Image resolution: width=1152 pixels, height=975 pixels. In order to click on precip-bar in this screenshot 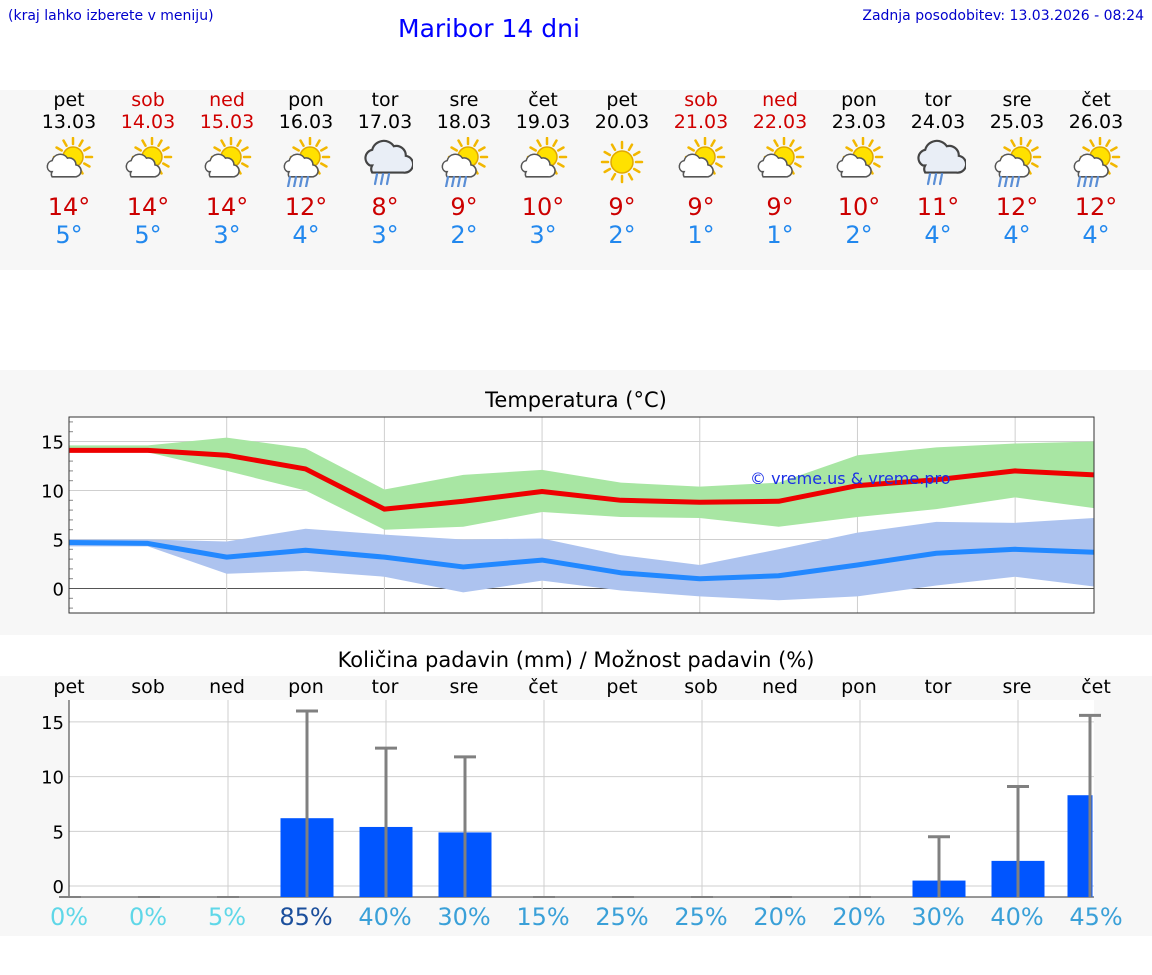, I will do `click(1080, 846)`.